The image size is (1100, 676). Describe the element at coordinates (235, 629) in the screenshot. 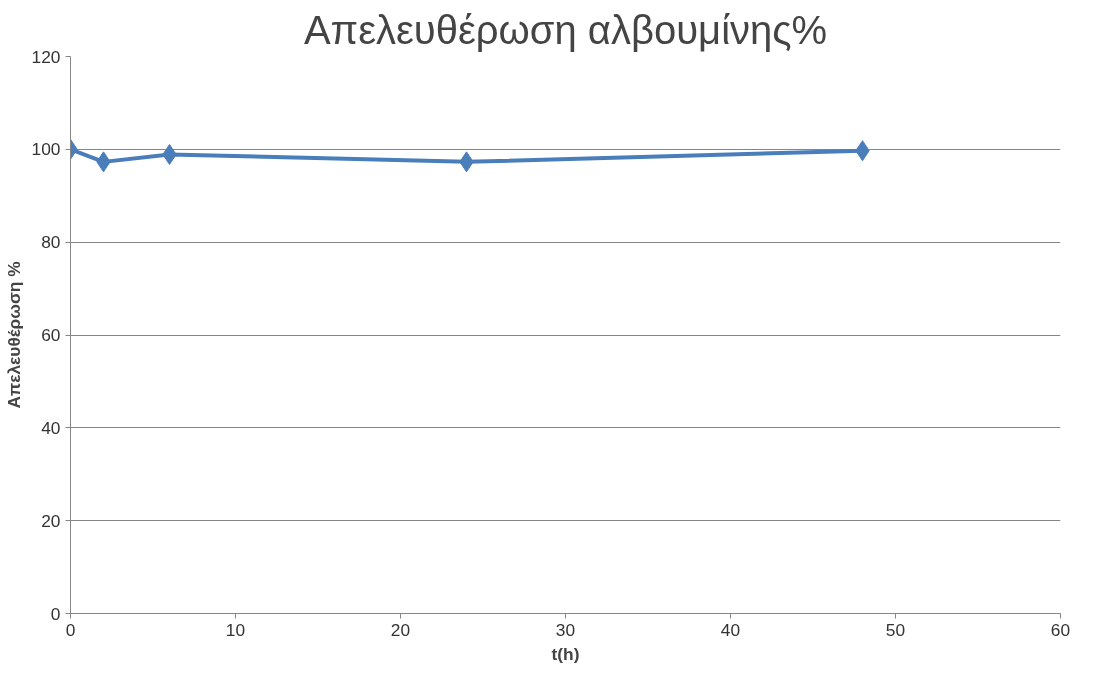

I see `x-tick-label: 10` at that location.